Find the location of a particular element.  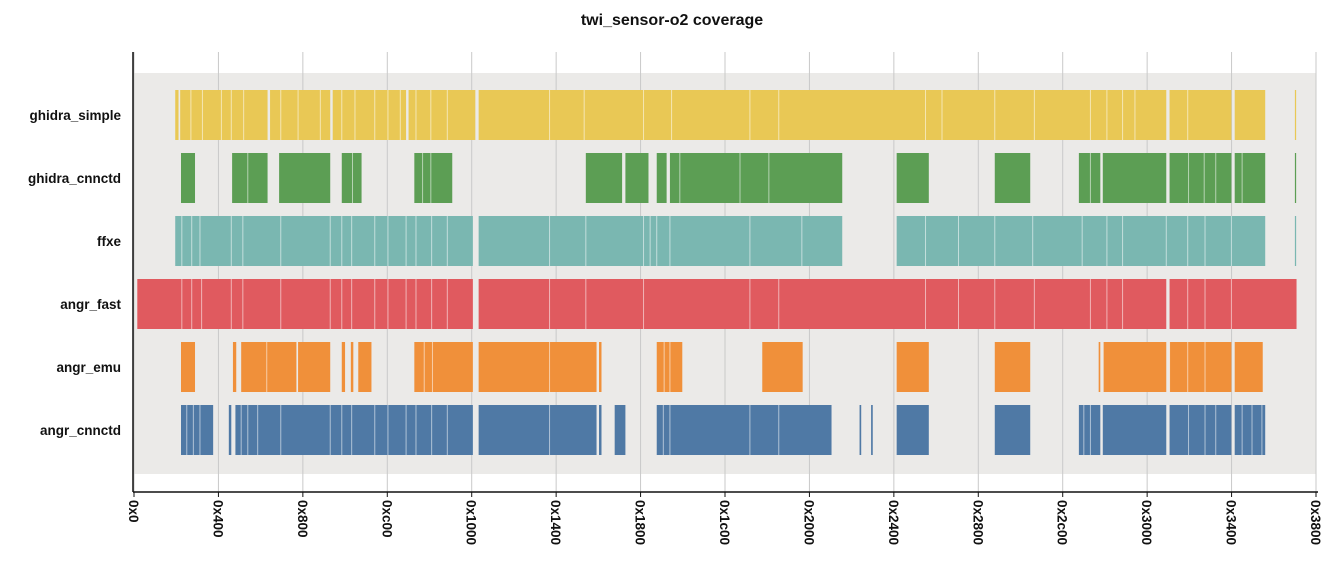

y-tick-label: ghidra_simple is located at coordinates (75, 115).